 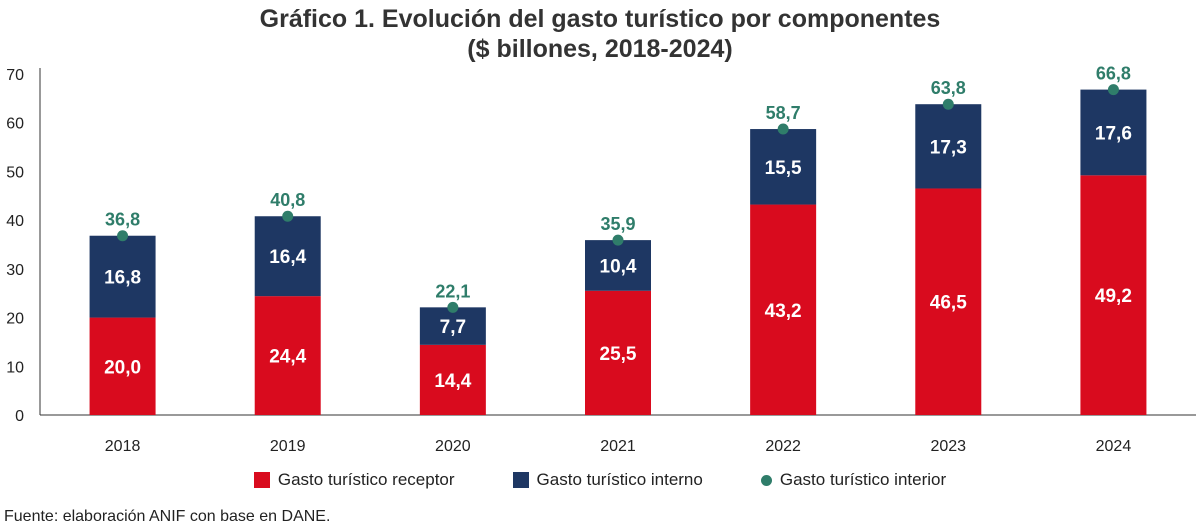 I want to click on data-label-receptor-2022: 43,2, so click(x=783, y=311).